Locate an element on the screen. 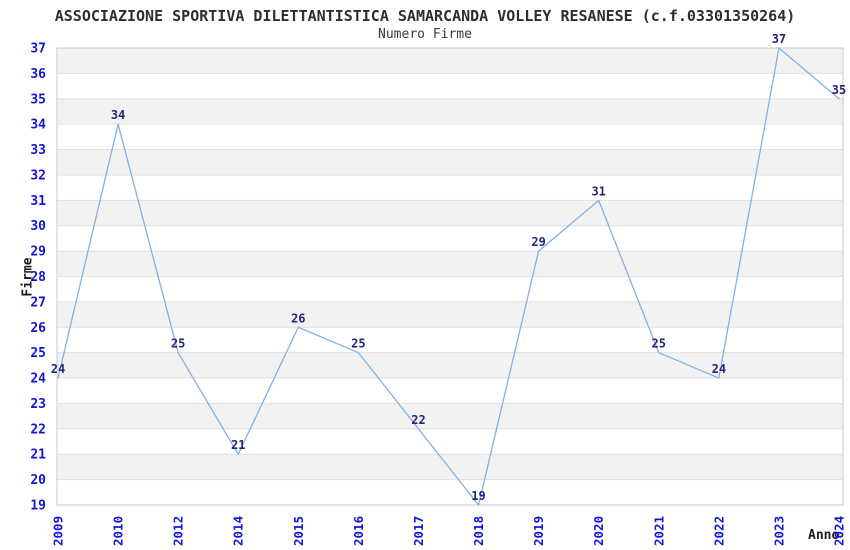 The image size is (850, 550). point-label: 19 is located at coordinates (478, 496).